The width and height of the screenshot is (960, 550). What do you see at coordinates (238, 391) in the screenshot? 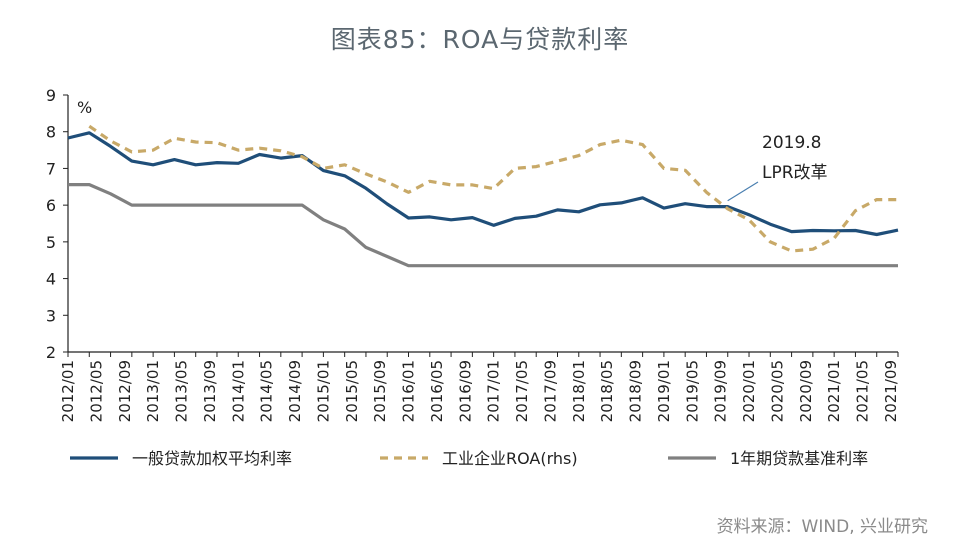
I see `x-tick-label: 2014/01` at bounding box center [238, 391].